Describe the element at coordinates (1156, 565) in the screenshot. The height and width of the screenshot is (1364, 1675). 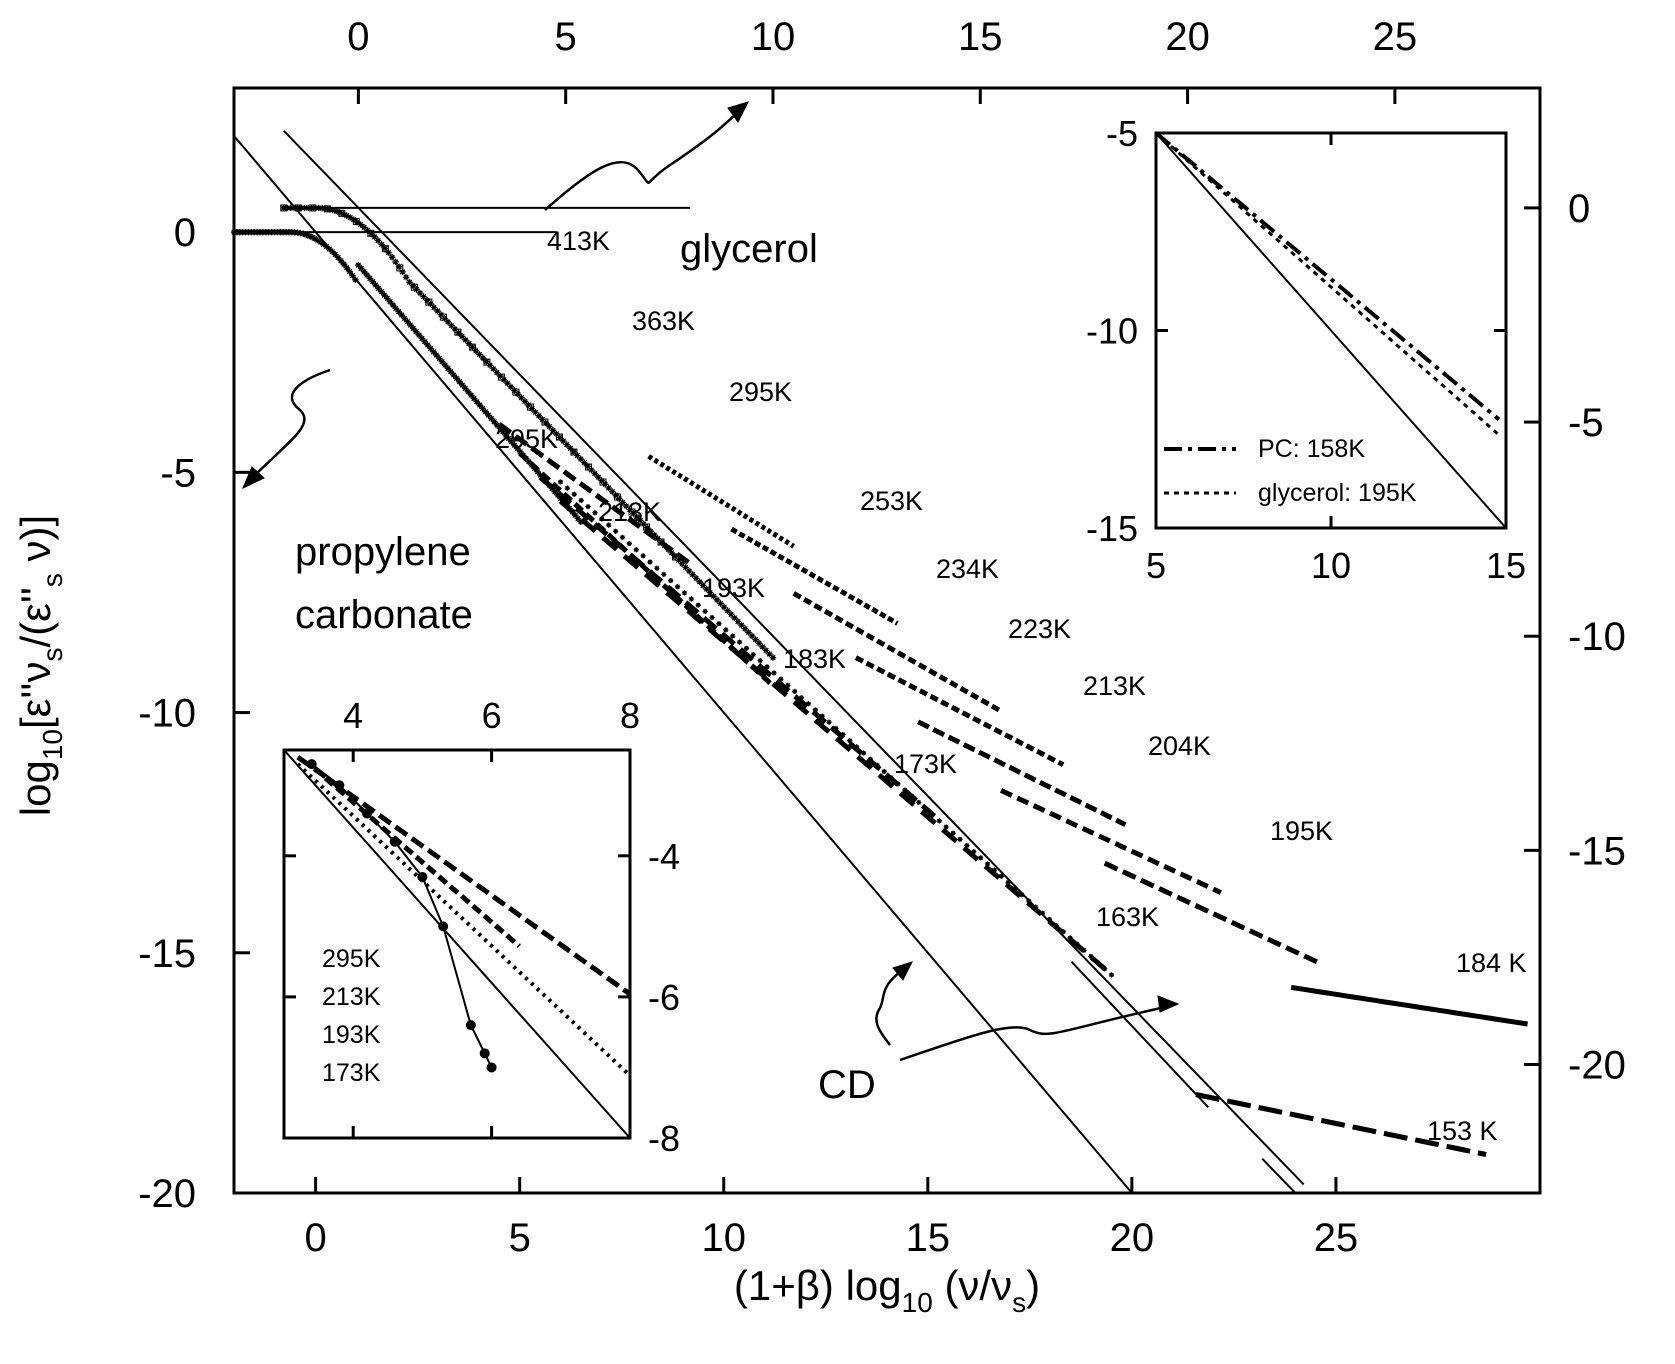
I see `inset-gl-x-tick-label: 5` at that location.